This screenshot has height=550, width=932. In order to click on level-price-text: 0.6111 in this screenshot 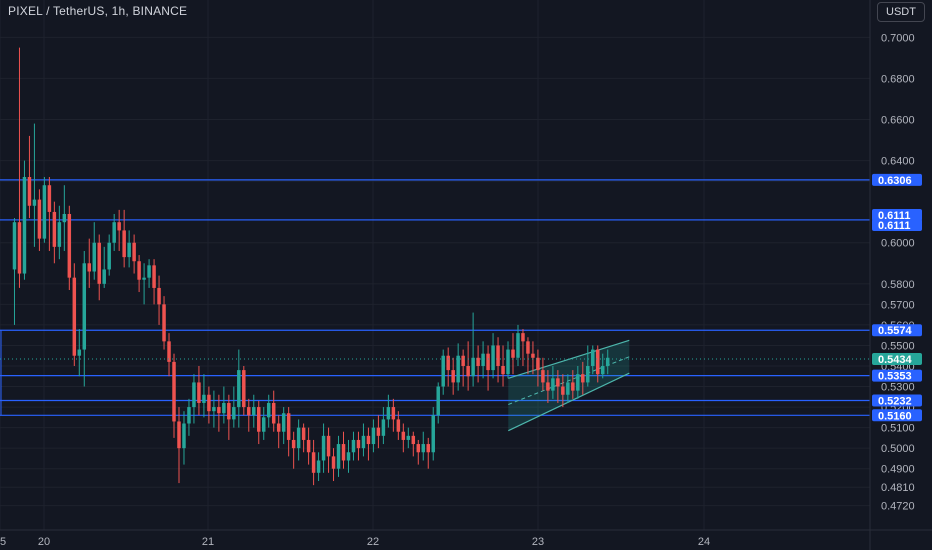, I will do `click(894, 226)`.